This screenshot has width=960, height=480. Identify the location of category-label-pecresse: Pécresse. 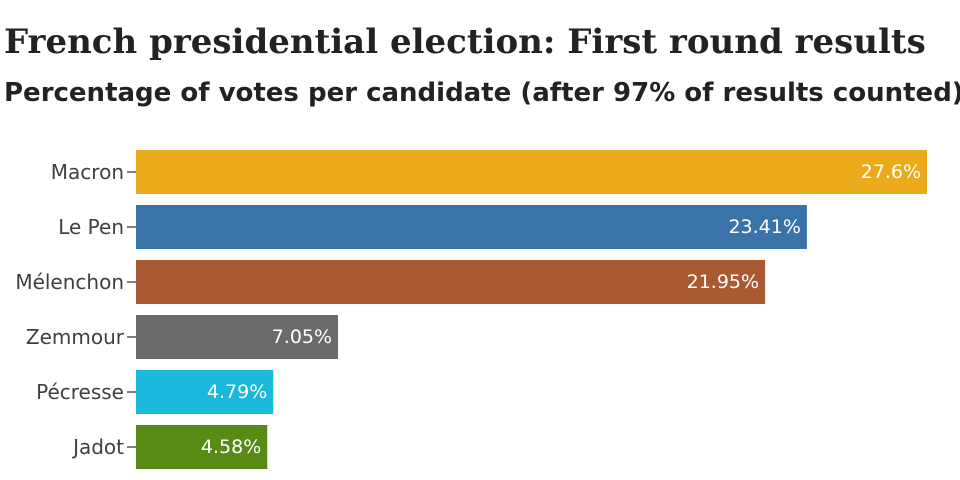
(80, 392).